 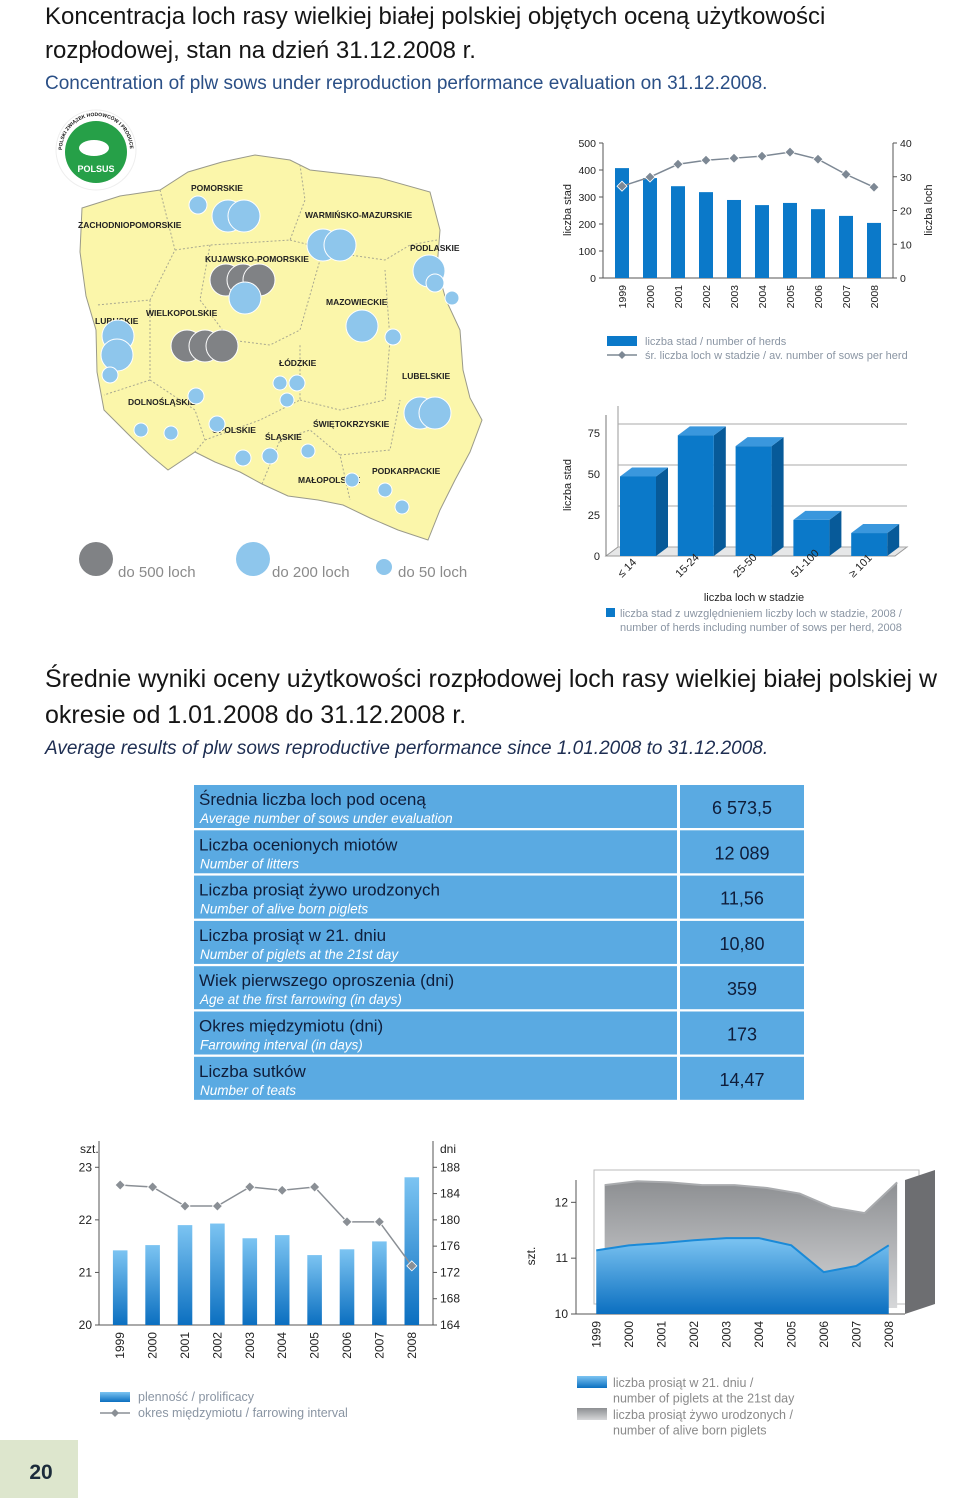 What do you see at coordinates (450, 1220) in the screenshot?
I see `y2-tick-label: 180` at bounding box center [450, 1220].